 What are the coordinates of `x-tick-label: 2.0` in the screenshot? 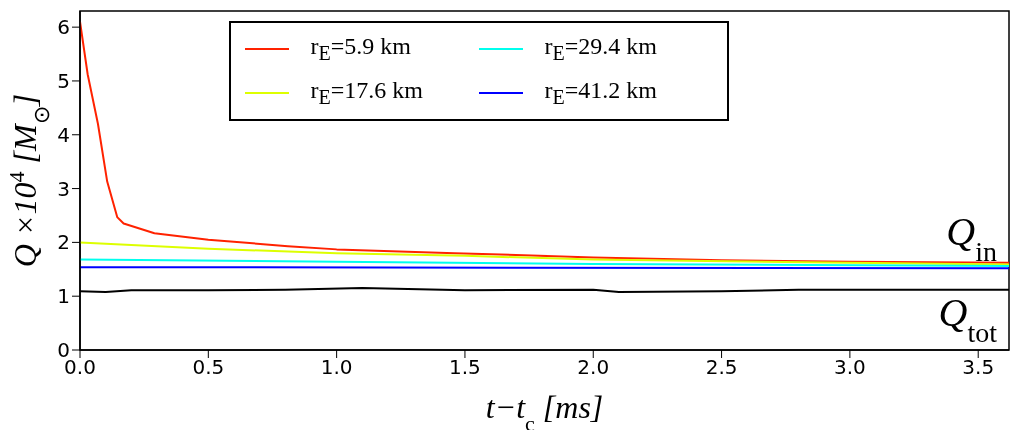 It's located at (593, 367).